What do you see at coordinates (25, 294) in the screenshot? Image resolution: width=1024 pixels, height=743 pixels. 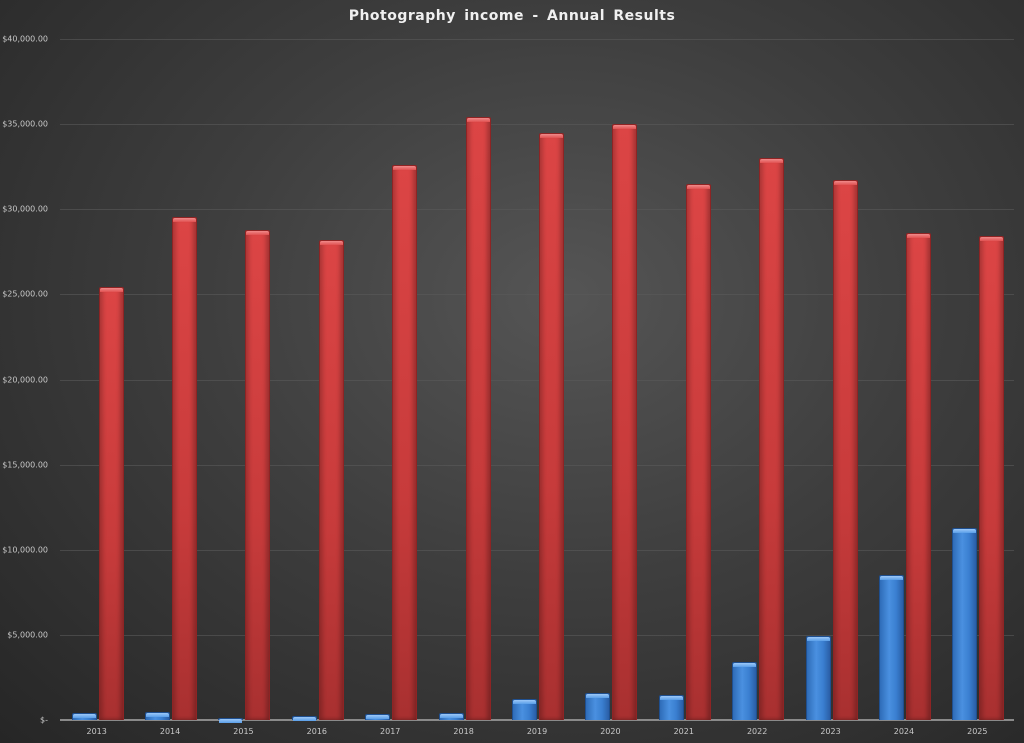 I see `y-tick-label: $25,000.00` at bounding box center [25, 294].